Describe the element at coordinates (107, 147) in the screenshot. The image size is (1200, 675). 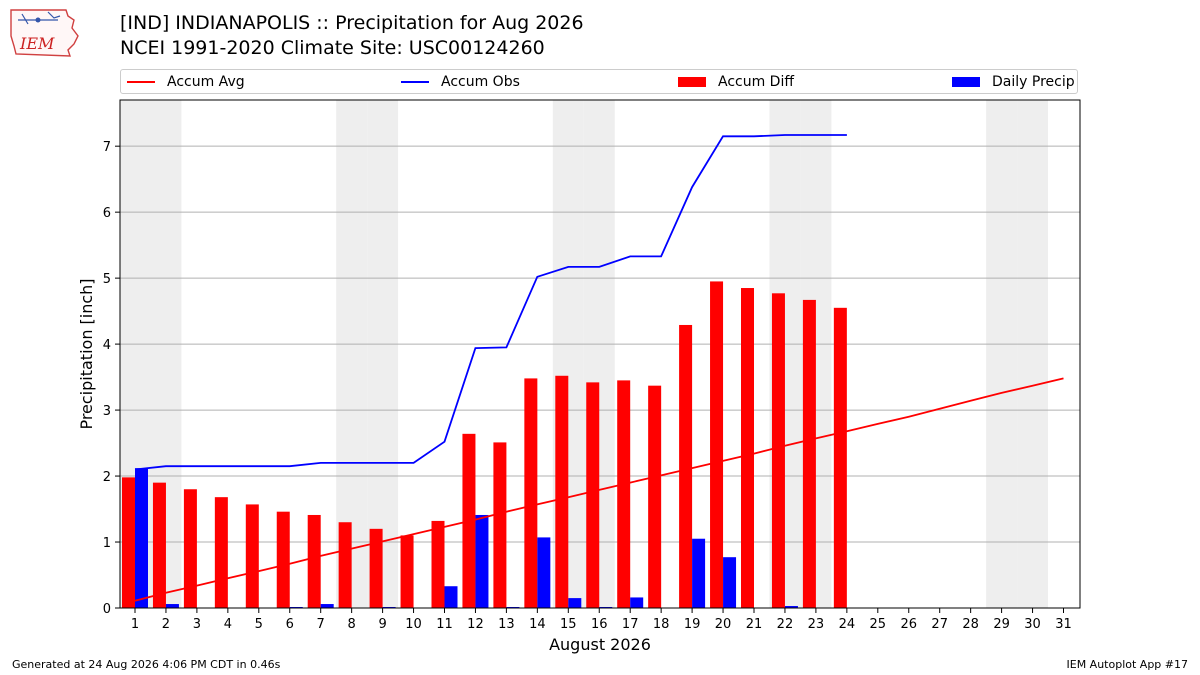
I see `y-tick-label: 7` at that location.